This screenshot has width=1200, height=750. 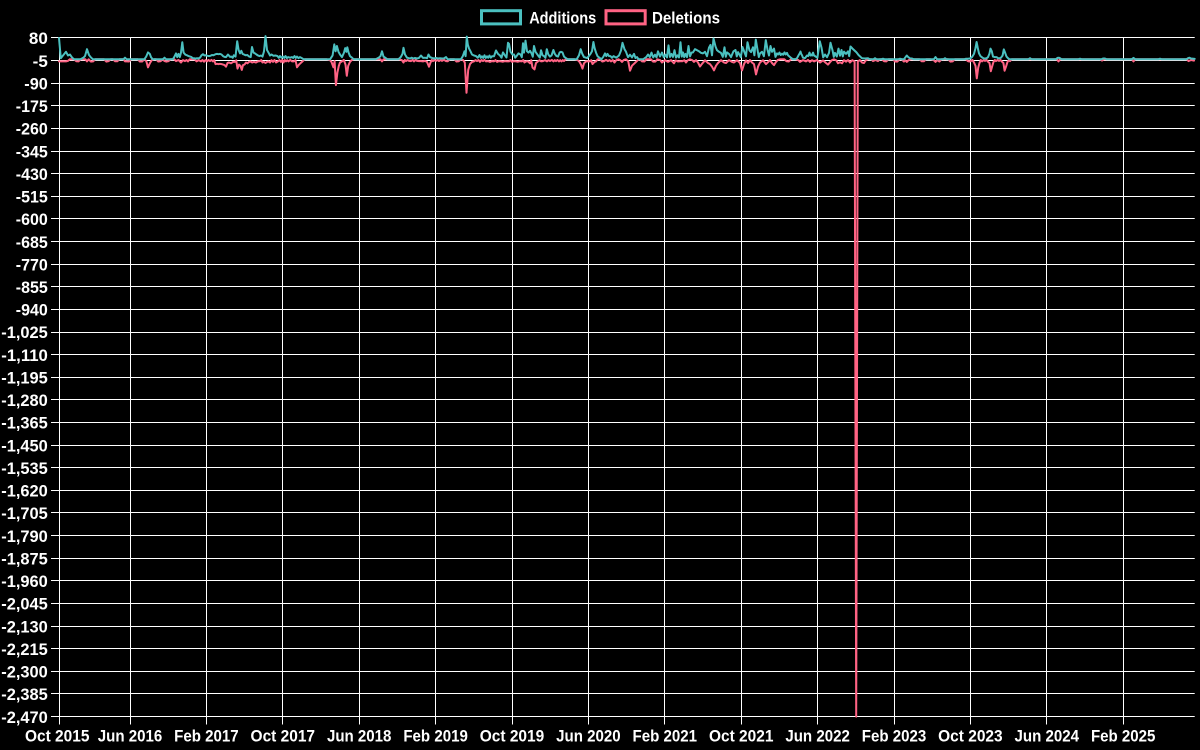 What do you see at coordinates (32, 151) in the screenshot?
I see `svg-text: -345` at bounding box center [32, 151].